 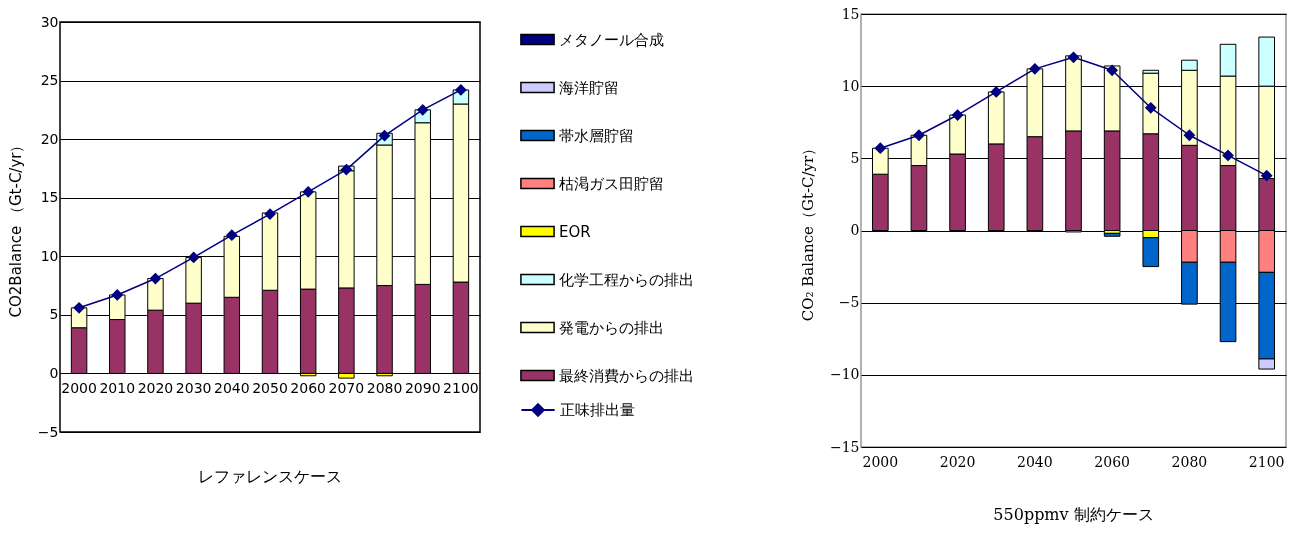 What do you see at coordinates (844, 446) in the screenshot?
I see `y-tick-label: −15` at bounding box center [844, 446].